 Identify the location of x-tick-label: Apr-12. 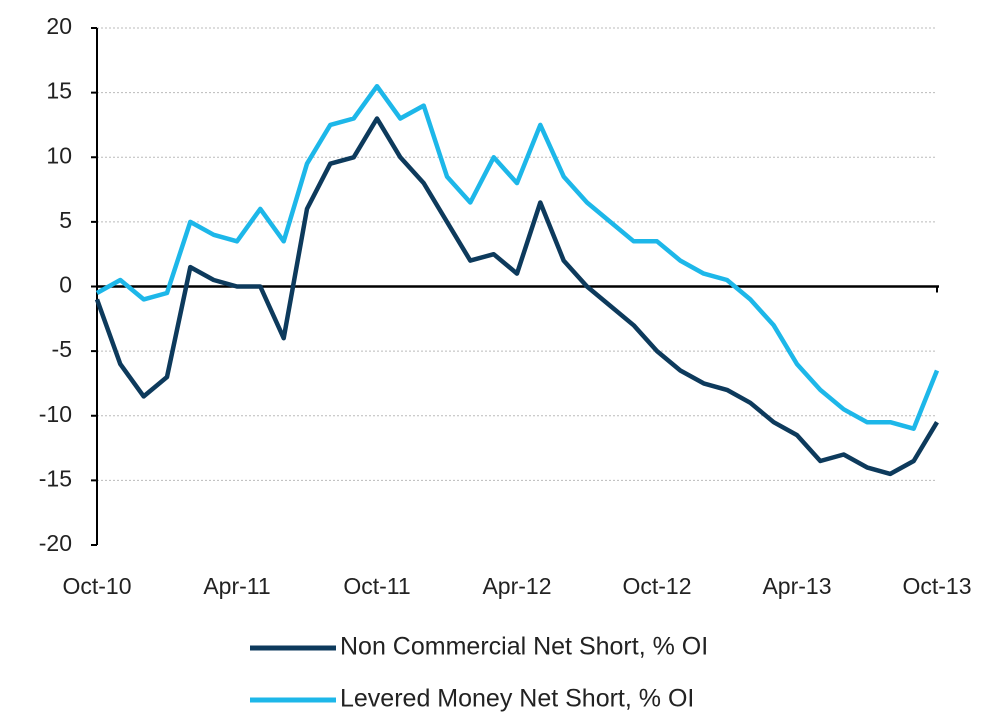
(516, 586).